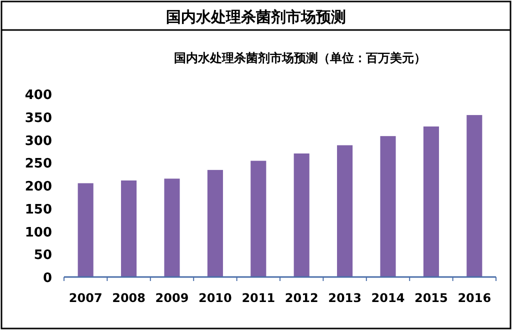 Image resolution: width=512 pixels, height=330 pixels. Describe the element at coordinates (38, 187) in the screenshot. I see `y-tick-label: 200` at that location.